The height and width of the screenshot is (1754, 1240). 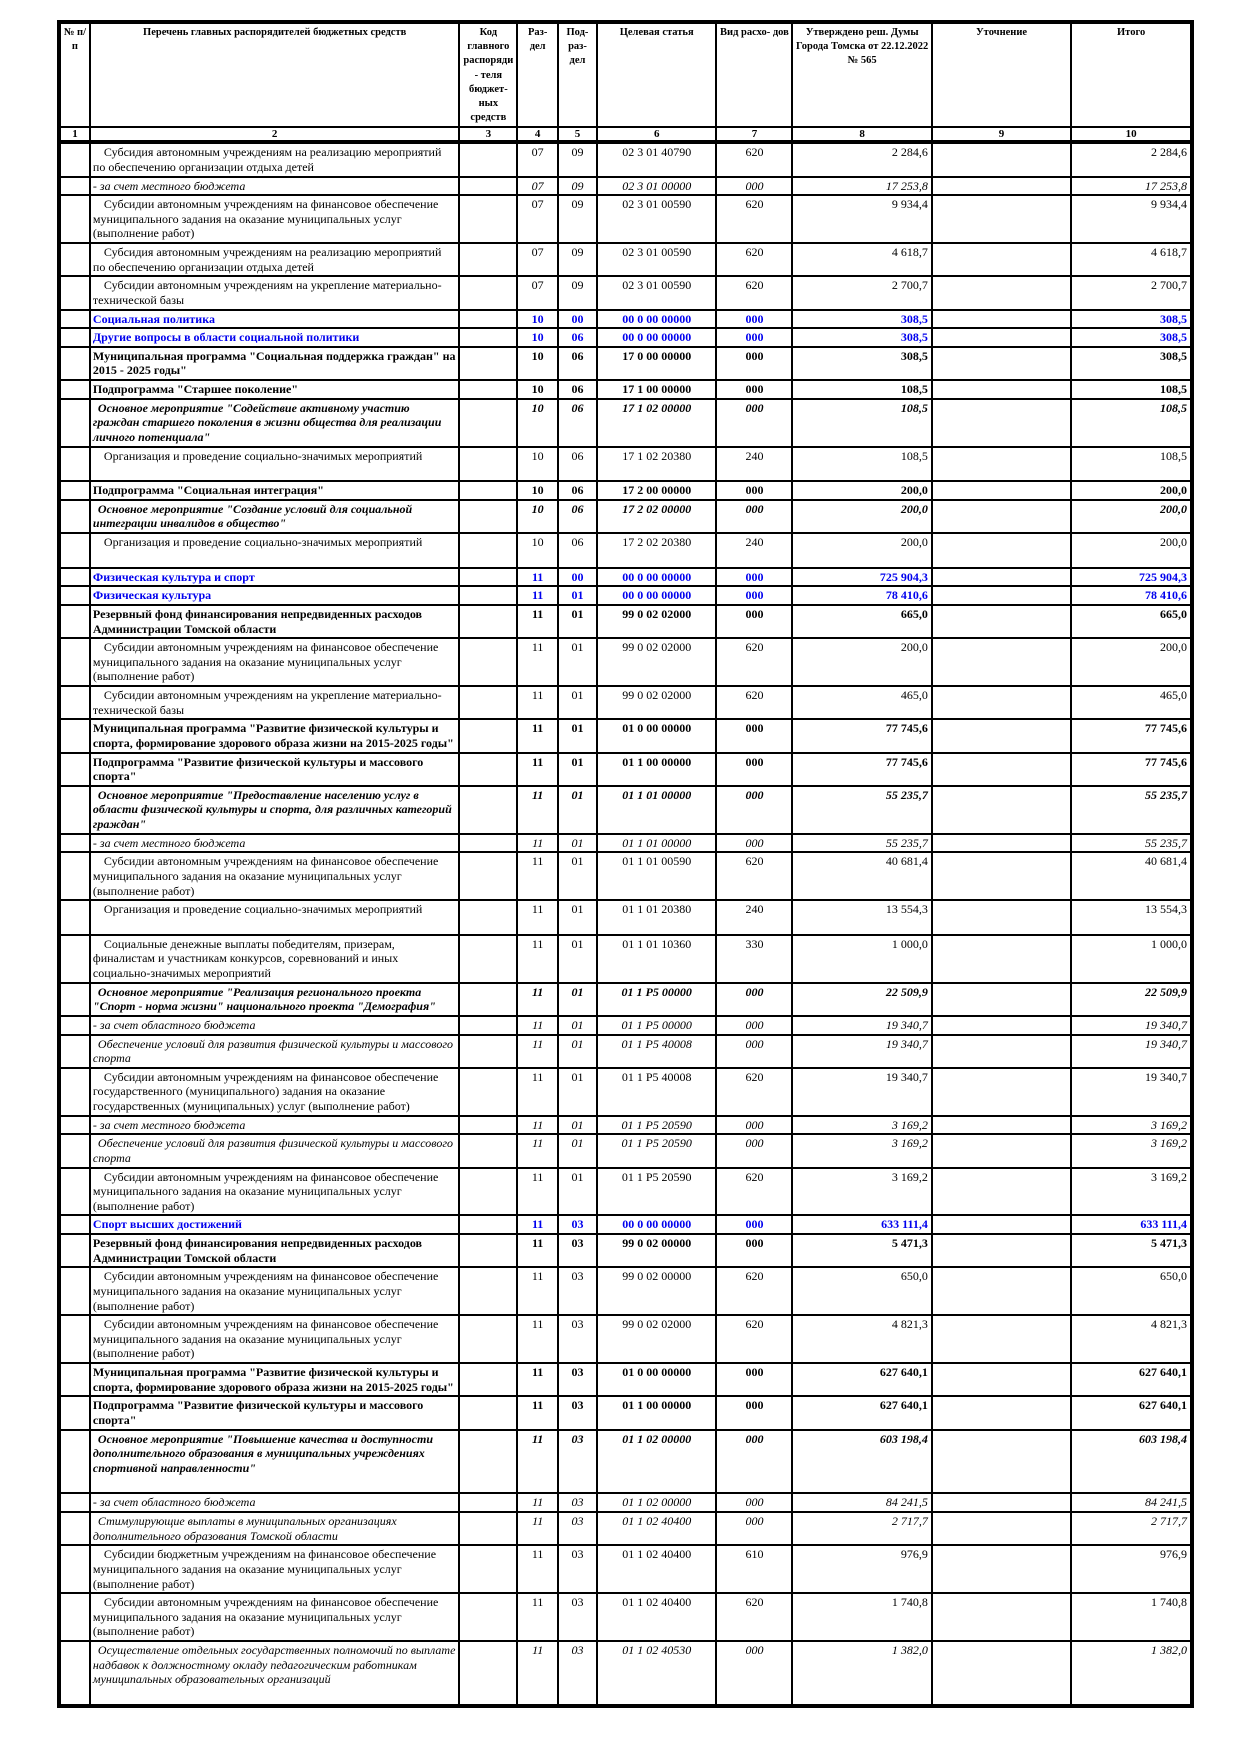 What do you see at coordinates (862, 876) in the screenshot?
I see `cell-approved-amount: 40 681,4` at bounding box center [862, 876].